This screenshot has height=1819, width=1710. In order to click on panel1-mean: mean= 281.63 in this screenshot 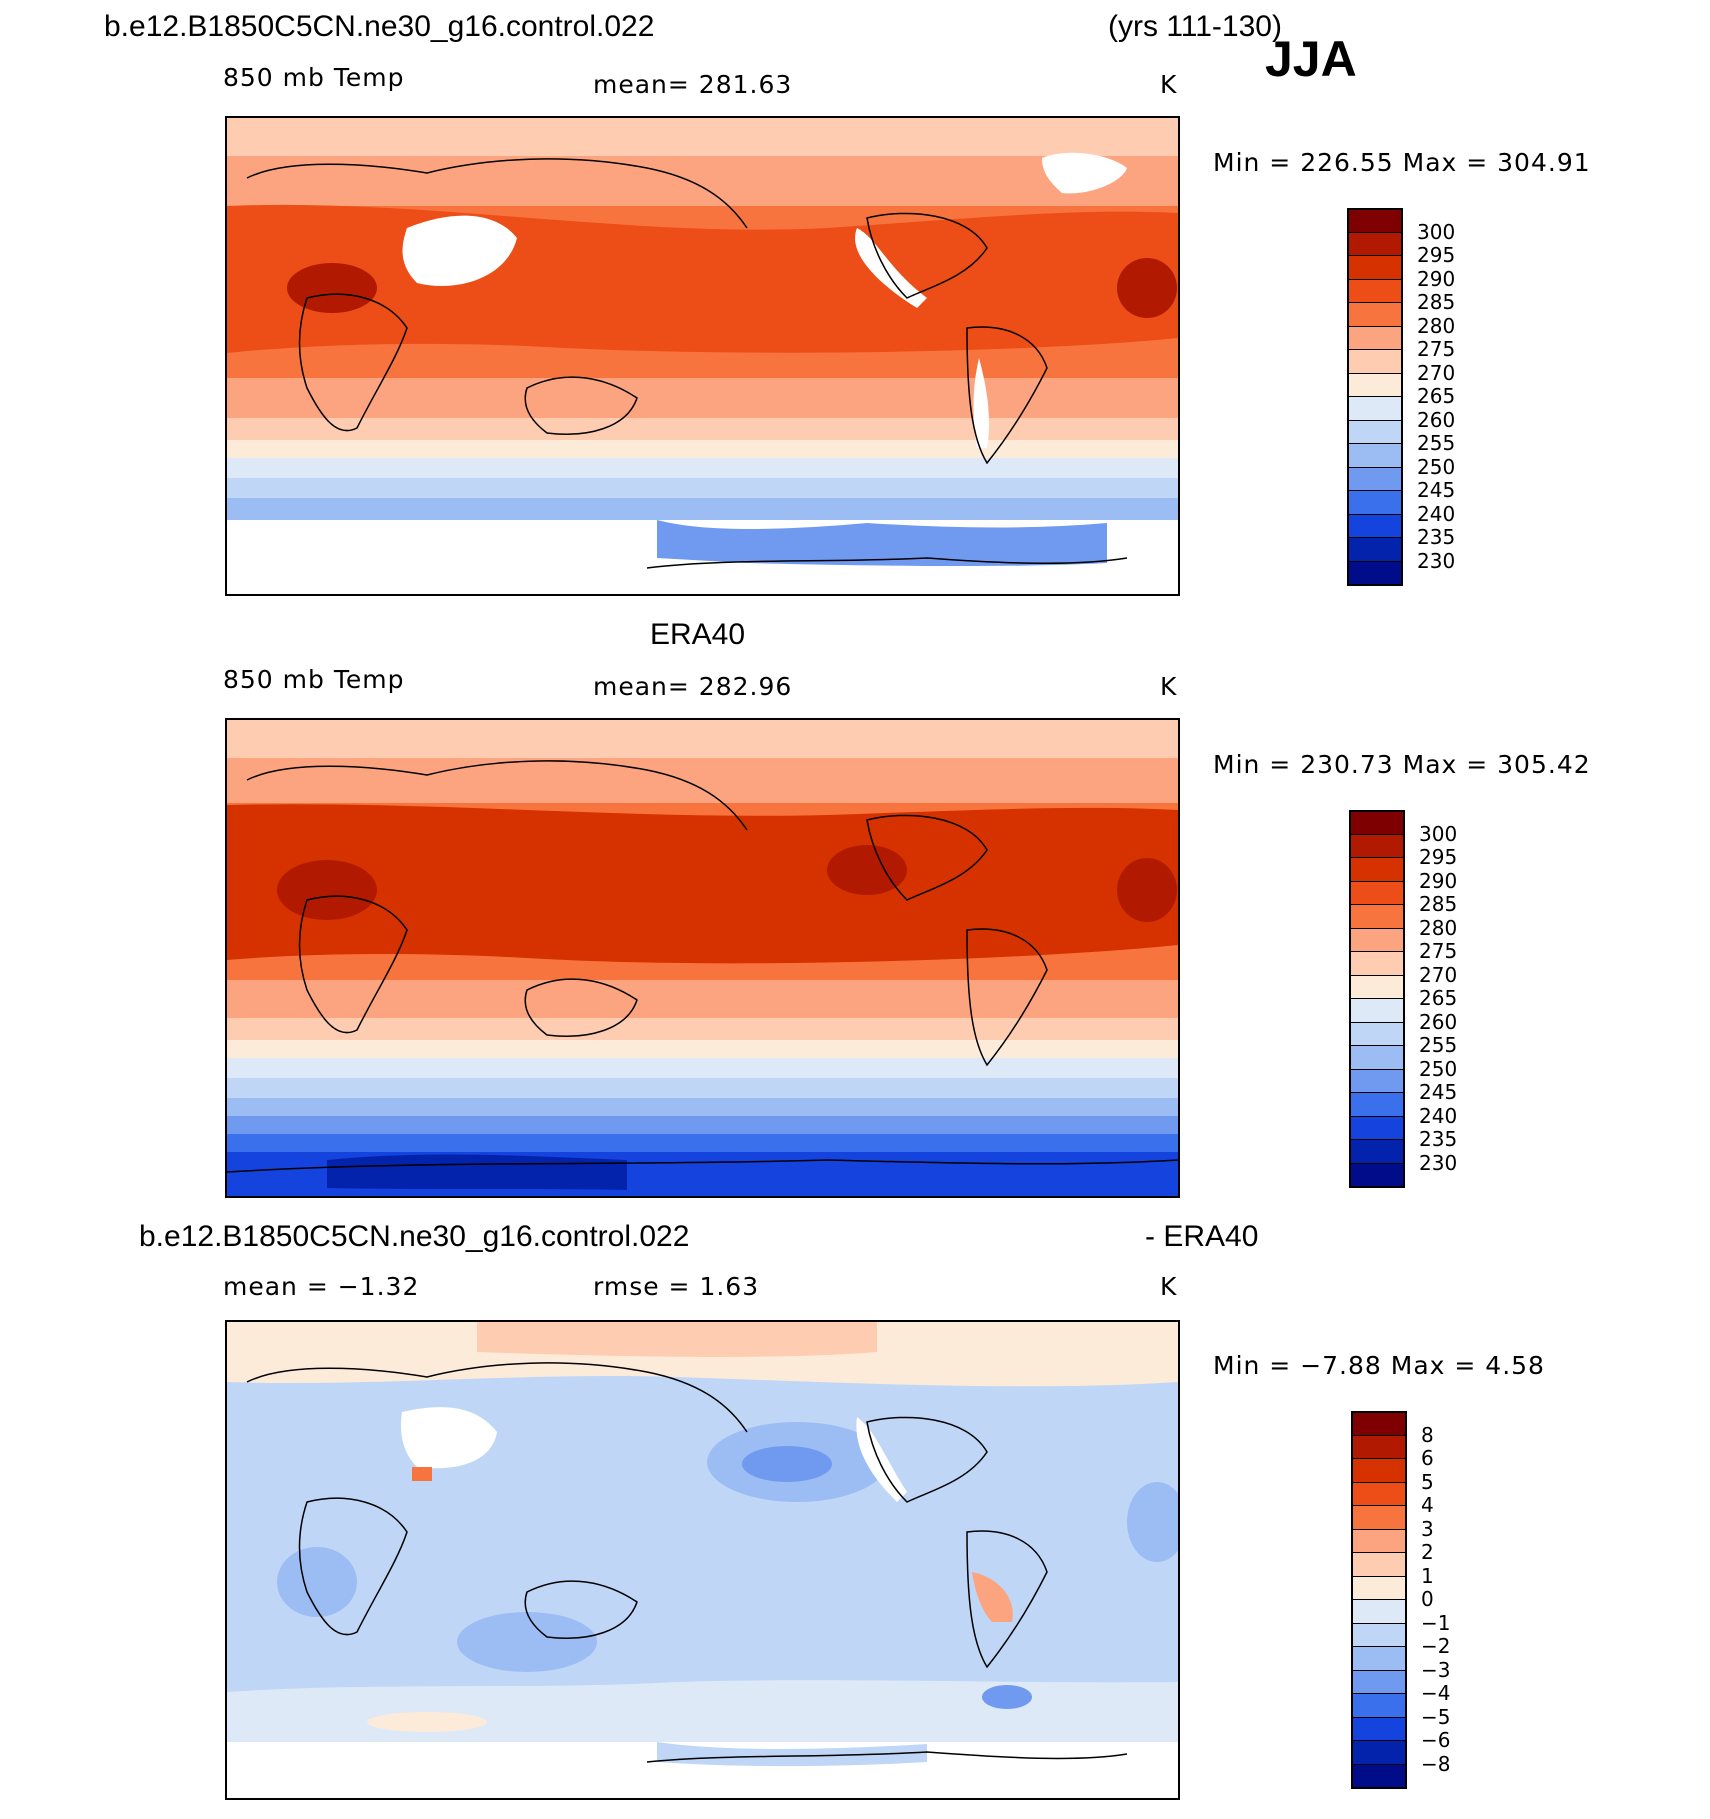, I will do `click(693, 84)`.